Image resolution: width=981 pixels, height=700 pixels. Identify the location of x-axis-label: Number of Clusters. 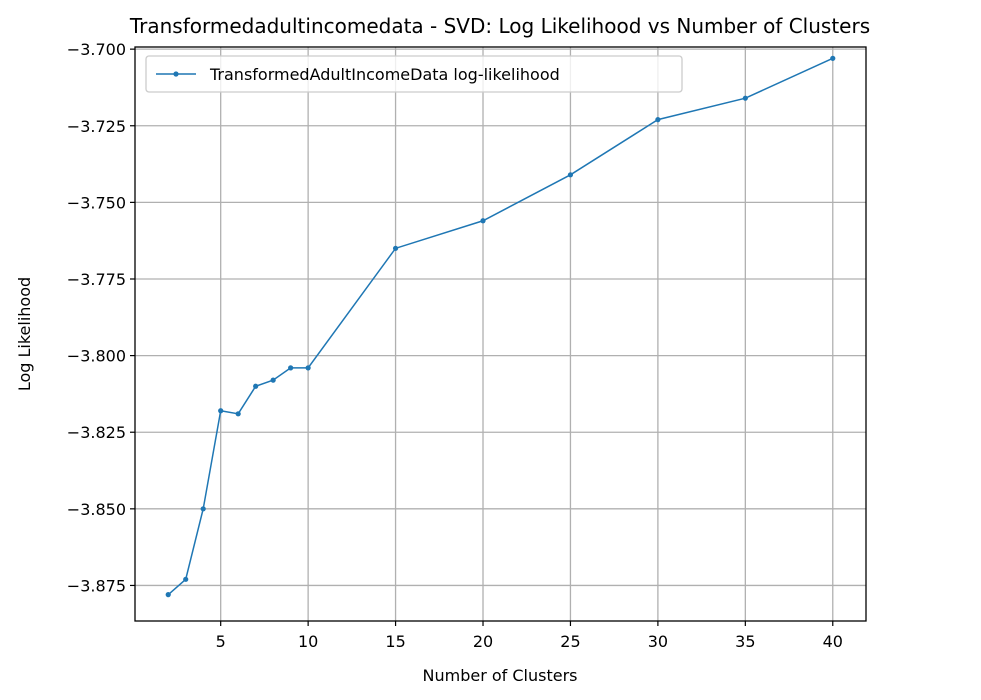
(500, 675).